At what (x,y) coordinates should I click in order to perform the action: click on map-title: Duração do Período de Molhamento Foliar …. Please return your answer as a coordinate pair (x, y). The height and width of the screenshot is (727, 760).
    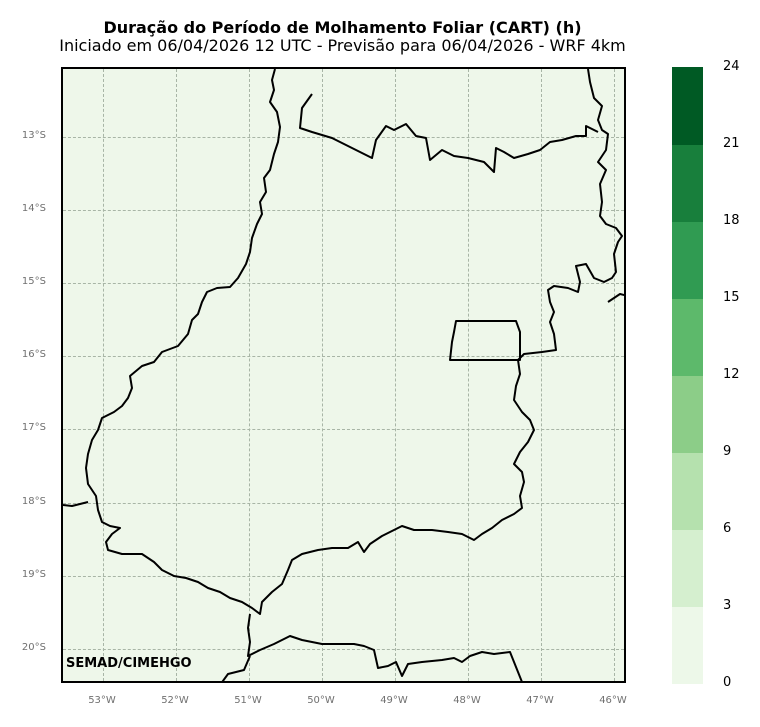
    Looking at the image, I should click on (342, 27).